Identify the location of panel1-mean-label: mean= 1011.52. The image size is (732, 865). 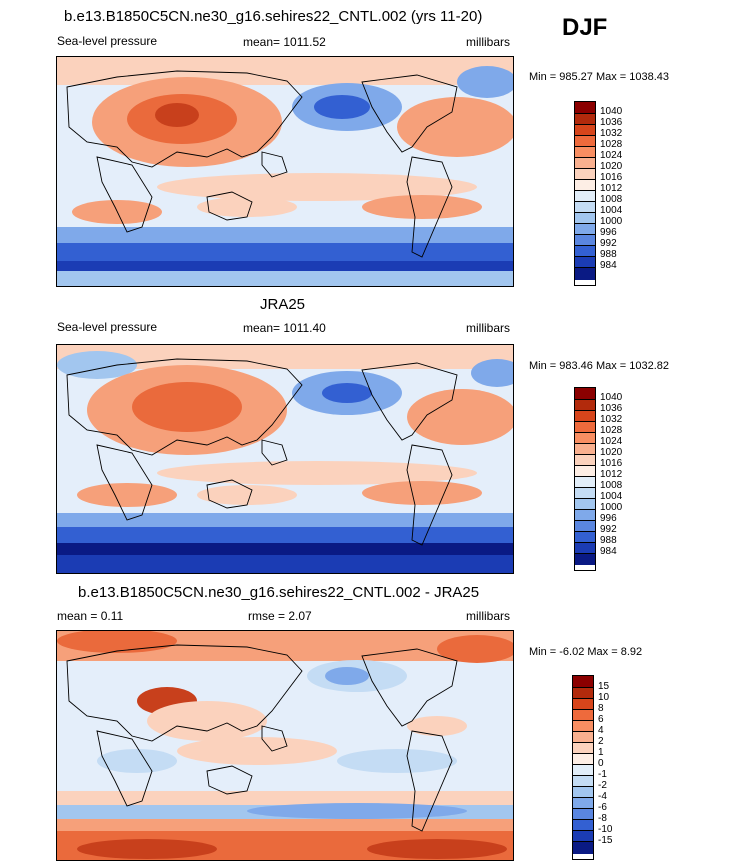
(284, 42).